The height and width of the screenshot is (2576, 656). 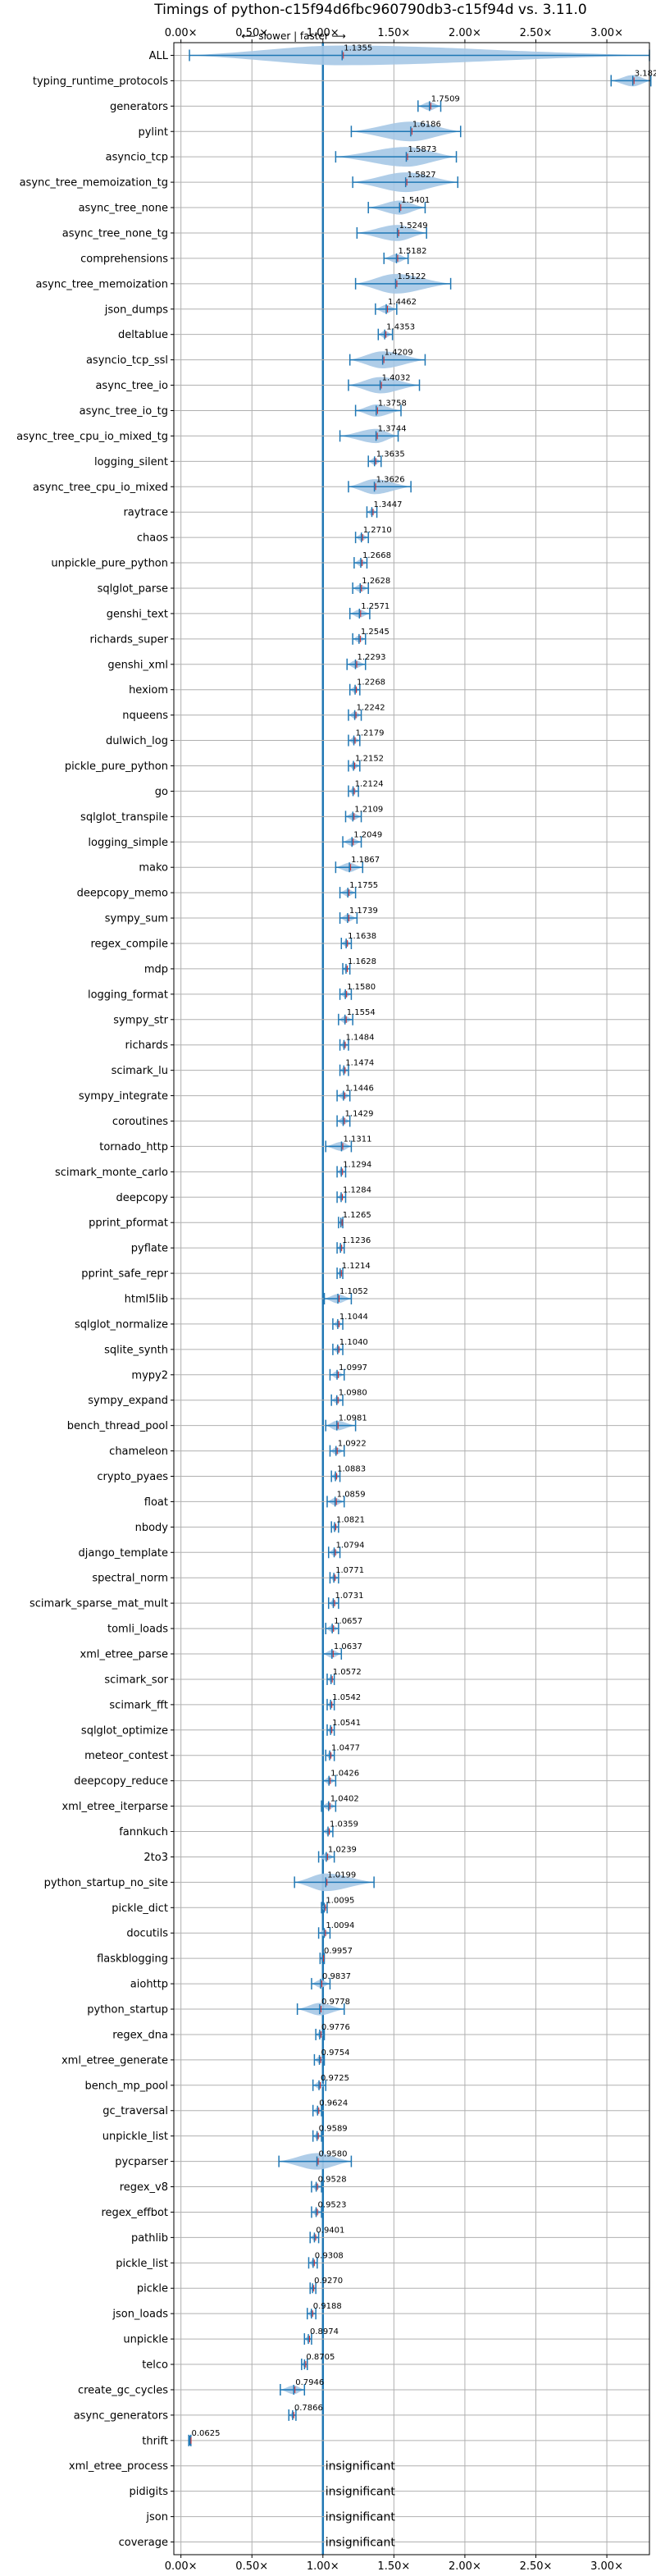 I want to click on value-label: 1.1867, so click(x=365, y=861).